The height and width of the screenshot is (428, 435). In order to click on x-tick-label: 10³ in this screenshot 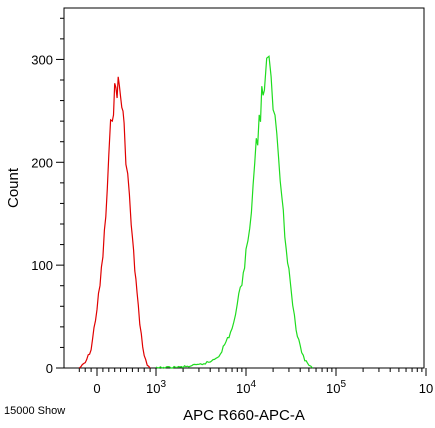, I will do `click(156, 387)`.